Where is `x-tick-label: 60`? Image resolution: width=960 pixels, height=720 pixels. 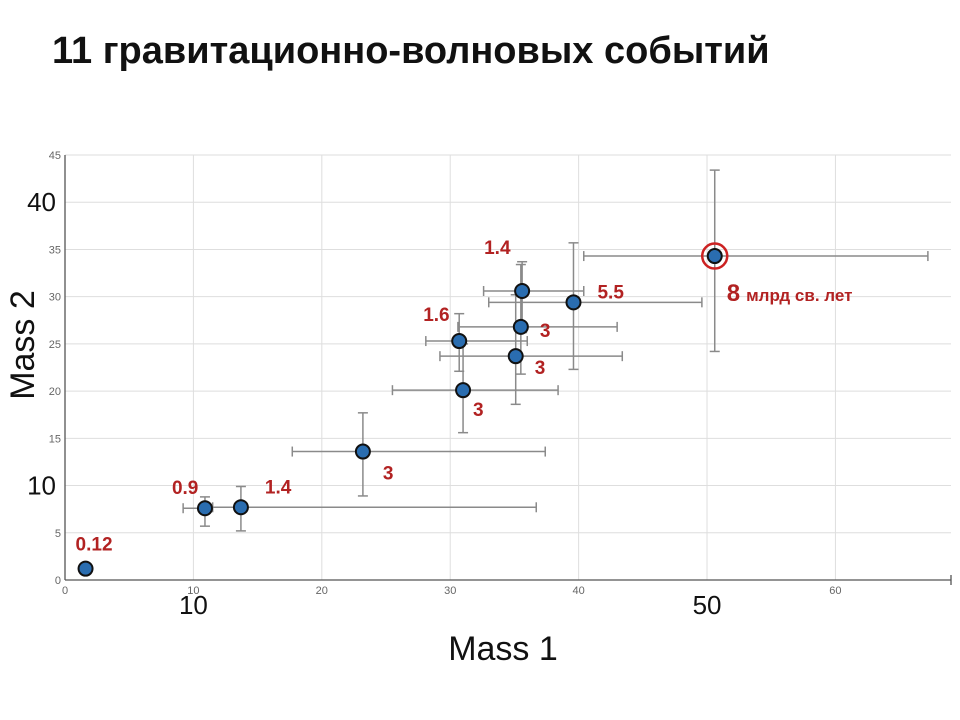 x-tick-label: 60 is located at coordinates (835, 591).